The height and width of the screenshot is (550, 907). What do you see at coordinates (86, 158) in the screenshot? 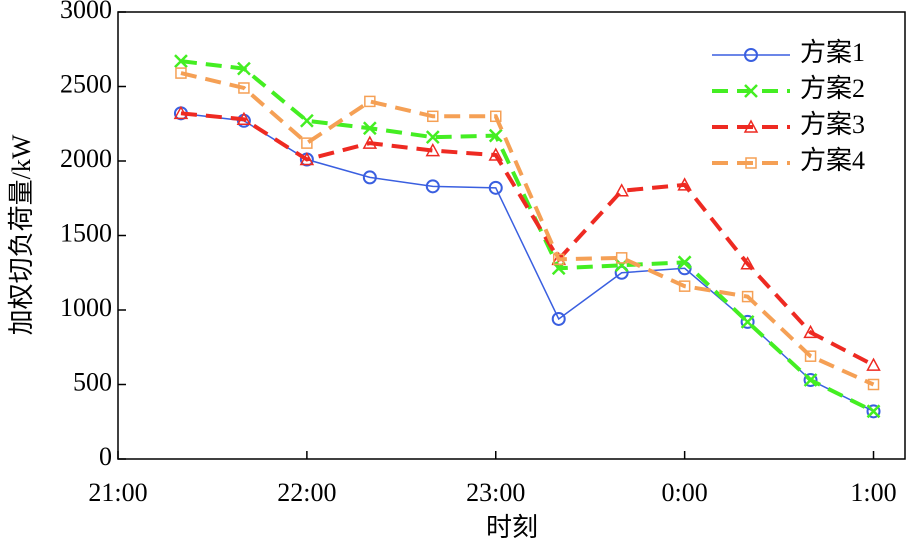
I see `y-tick-label: 2000` at bounding box center [86, 158].